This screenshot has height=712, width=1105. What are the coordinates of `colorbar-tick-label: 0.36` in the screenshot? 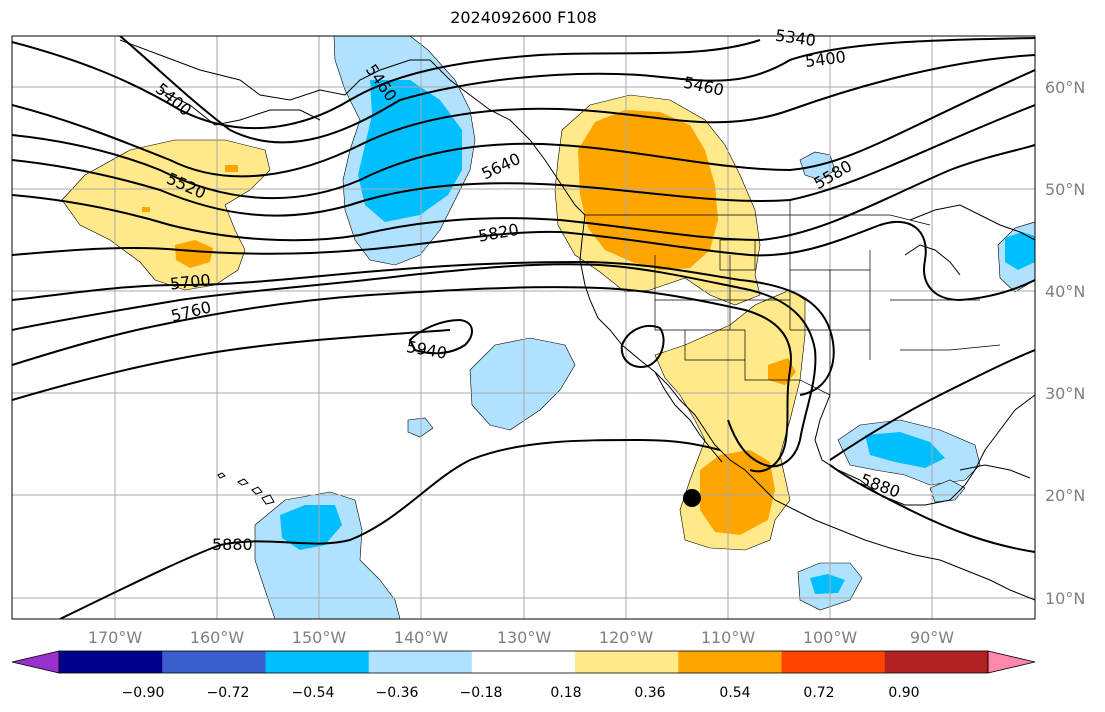 It's located at (649, 693).